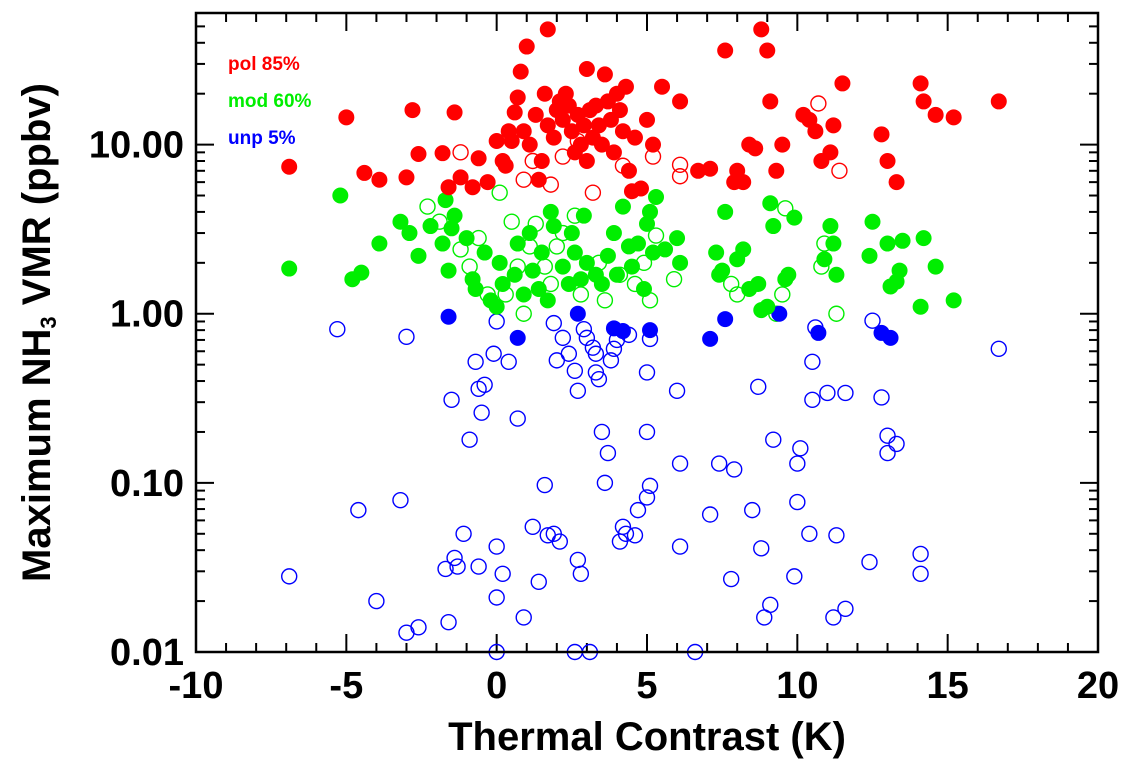  Describe the element at coordinates (147, 653) in the screenshot. I see `y-tick-label: 0.01` at that location.